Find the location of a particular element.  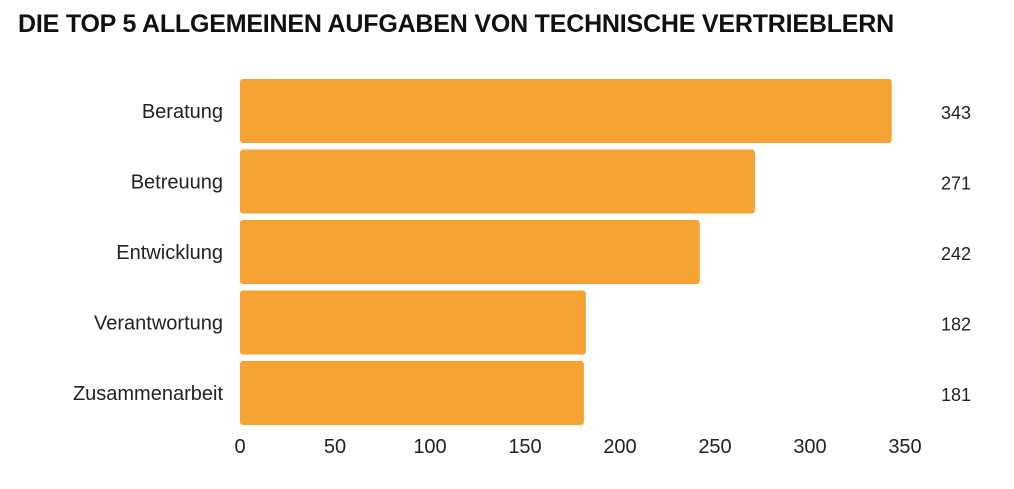

x-tick-label: 50 is located at coordinates (335, 447).